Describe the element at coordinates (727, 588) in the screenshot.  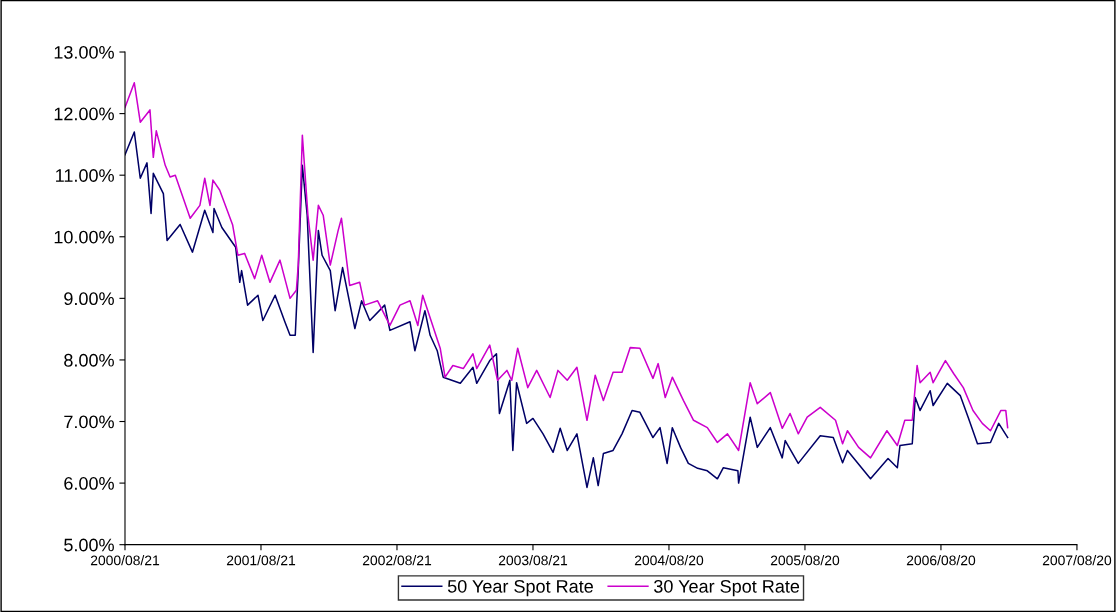
I see `legend-label: 30 Year Spot Rate` at that location.